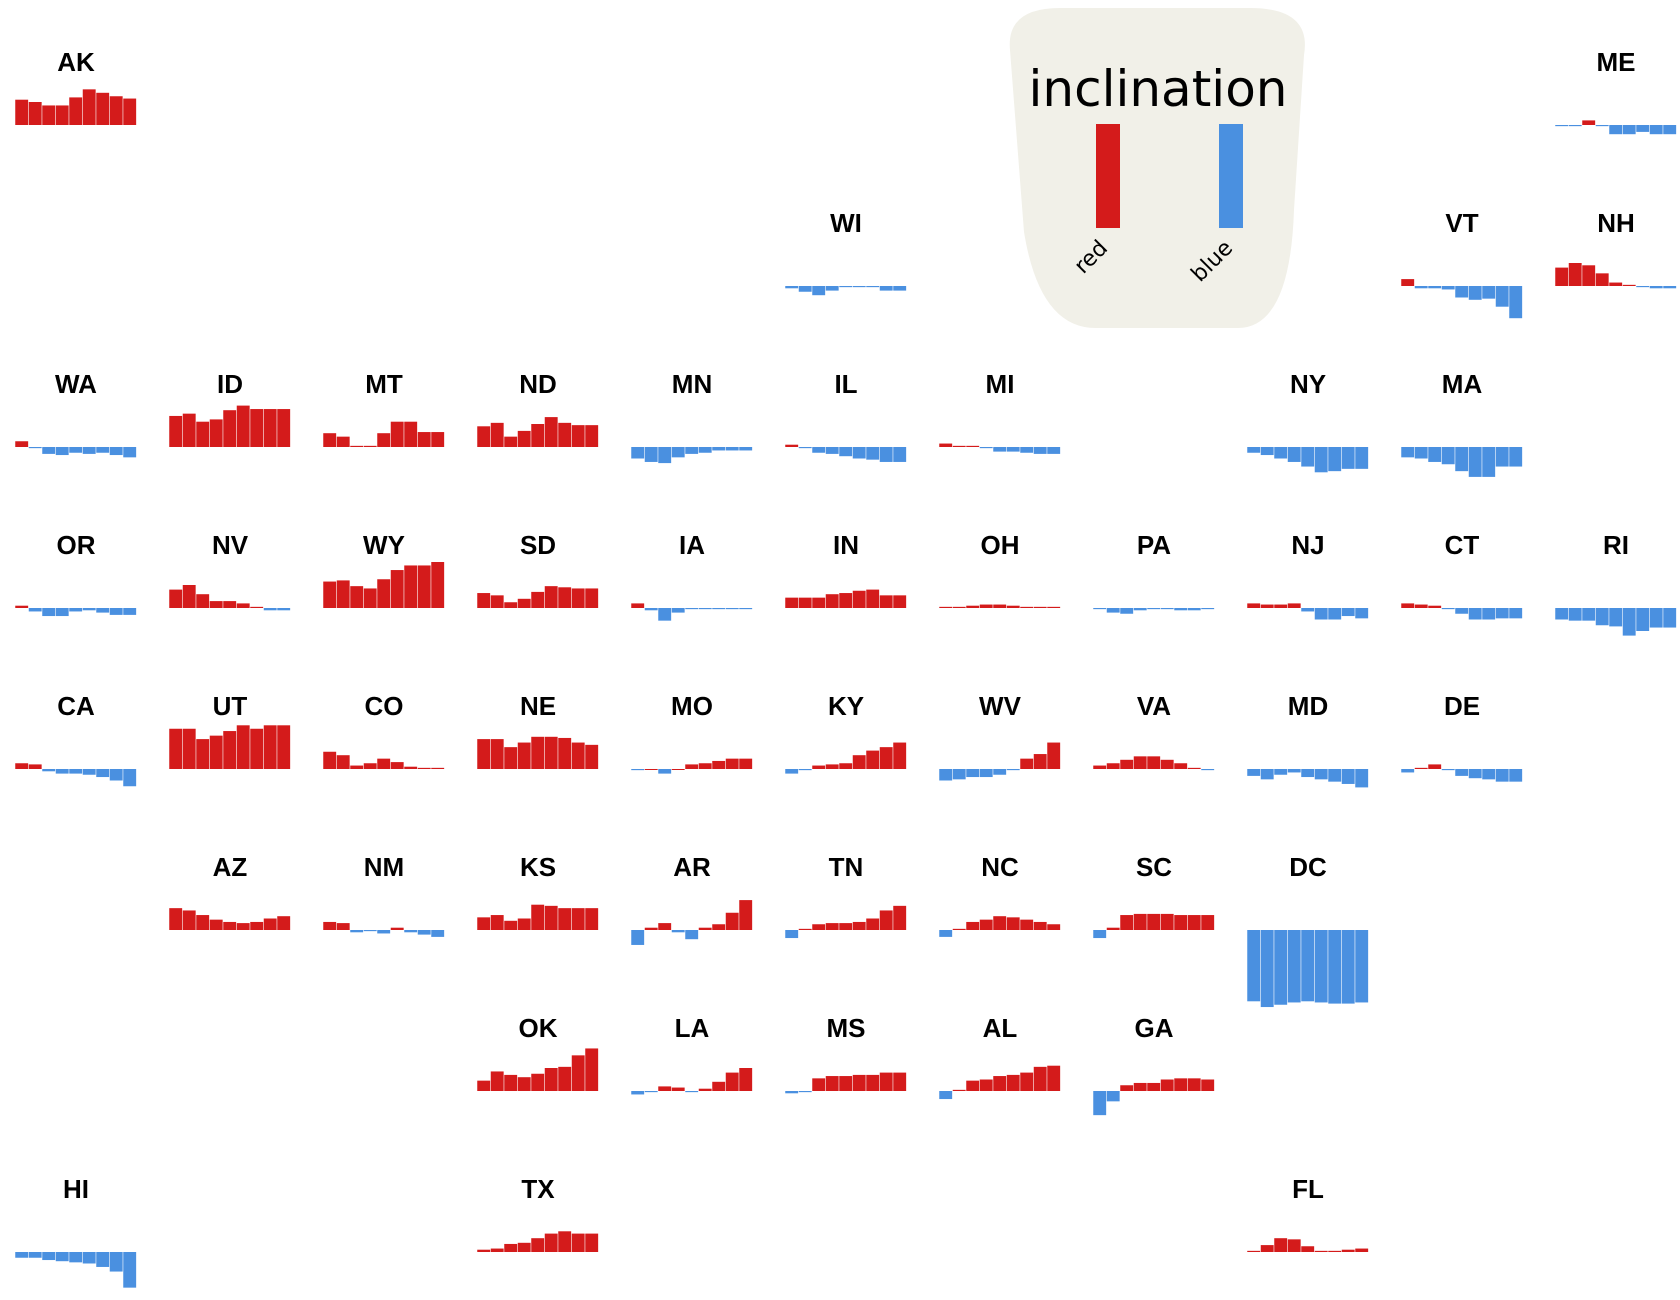  Describe the element at coordinates (692, 384) in the screenshot. I see `state-label: MN` at that location.